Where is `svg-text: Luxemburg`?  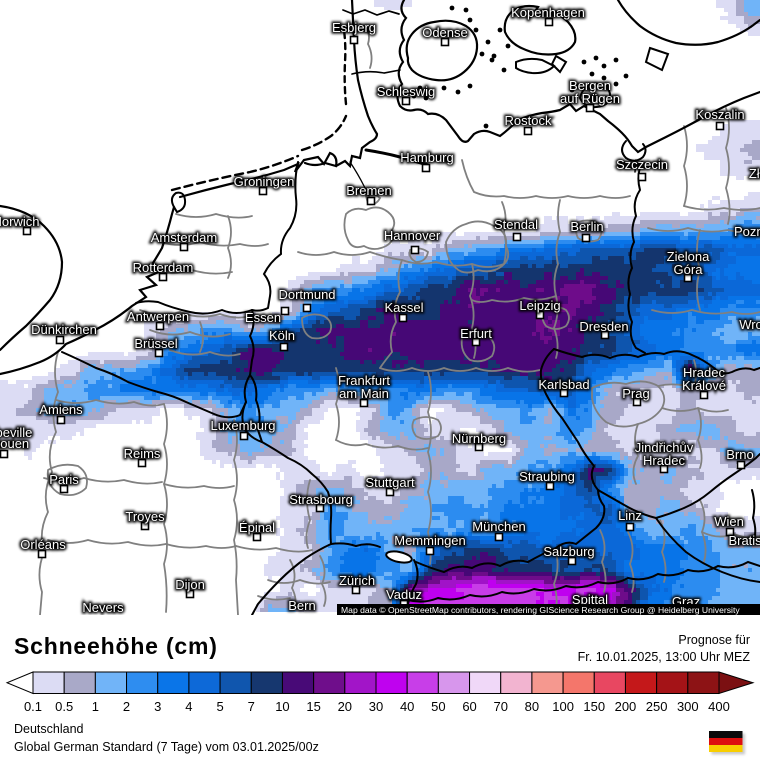 svg-text: Luxemburg is located at coordinates (242, 425).